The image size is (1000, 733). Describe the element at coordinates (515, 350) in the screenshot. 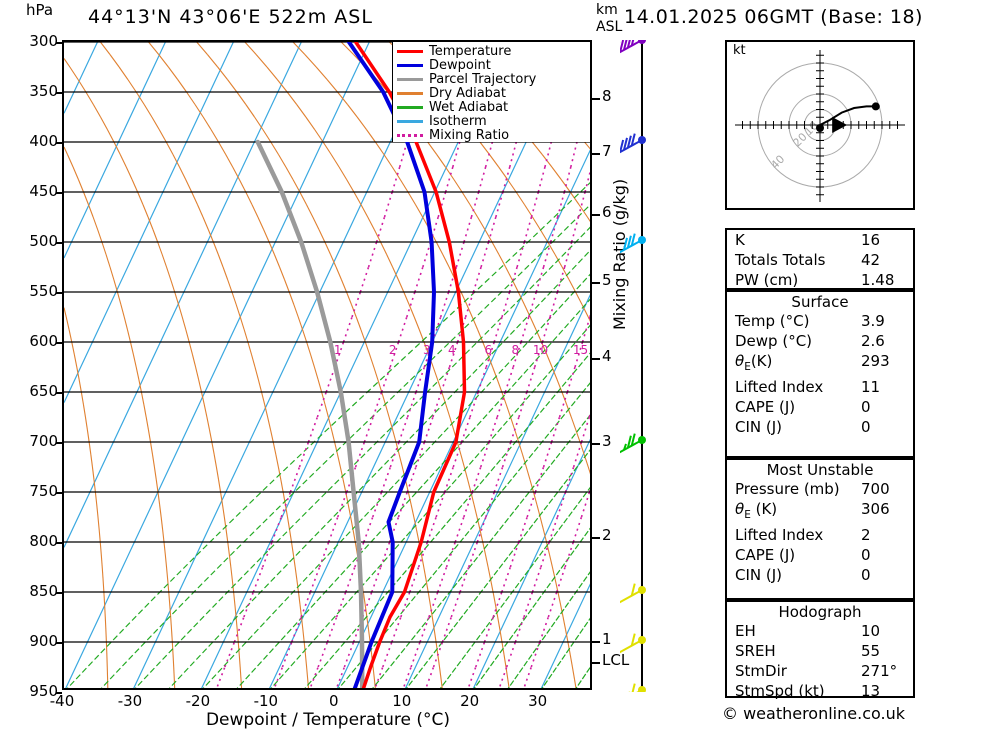

I see `svg-text: 8` at that location.